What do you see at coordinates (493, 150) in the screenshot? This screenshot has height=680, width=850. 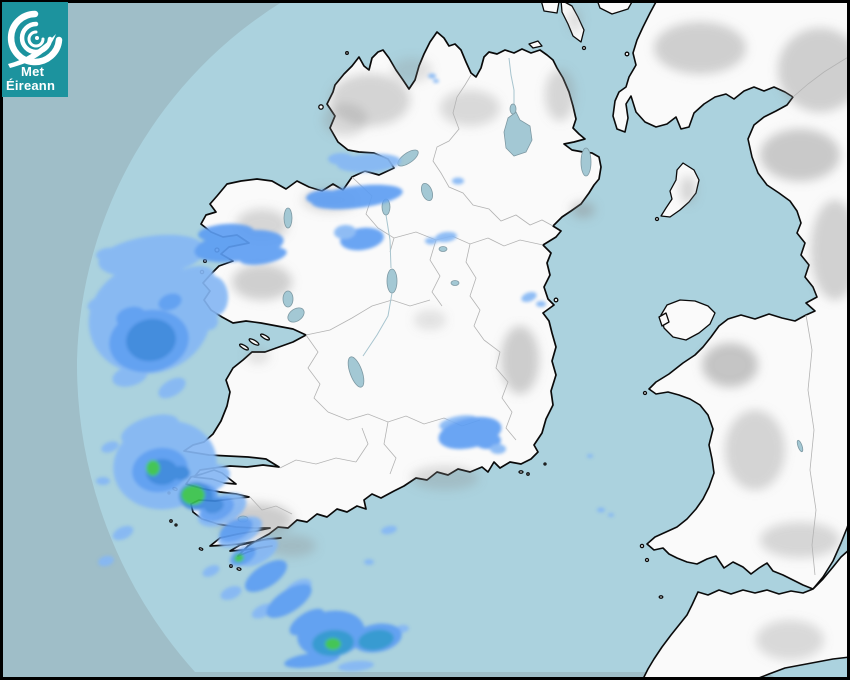 I see `northern-ireland-border` at bounding box center [493, 150].